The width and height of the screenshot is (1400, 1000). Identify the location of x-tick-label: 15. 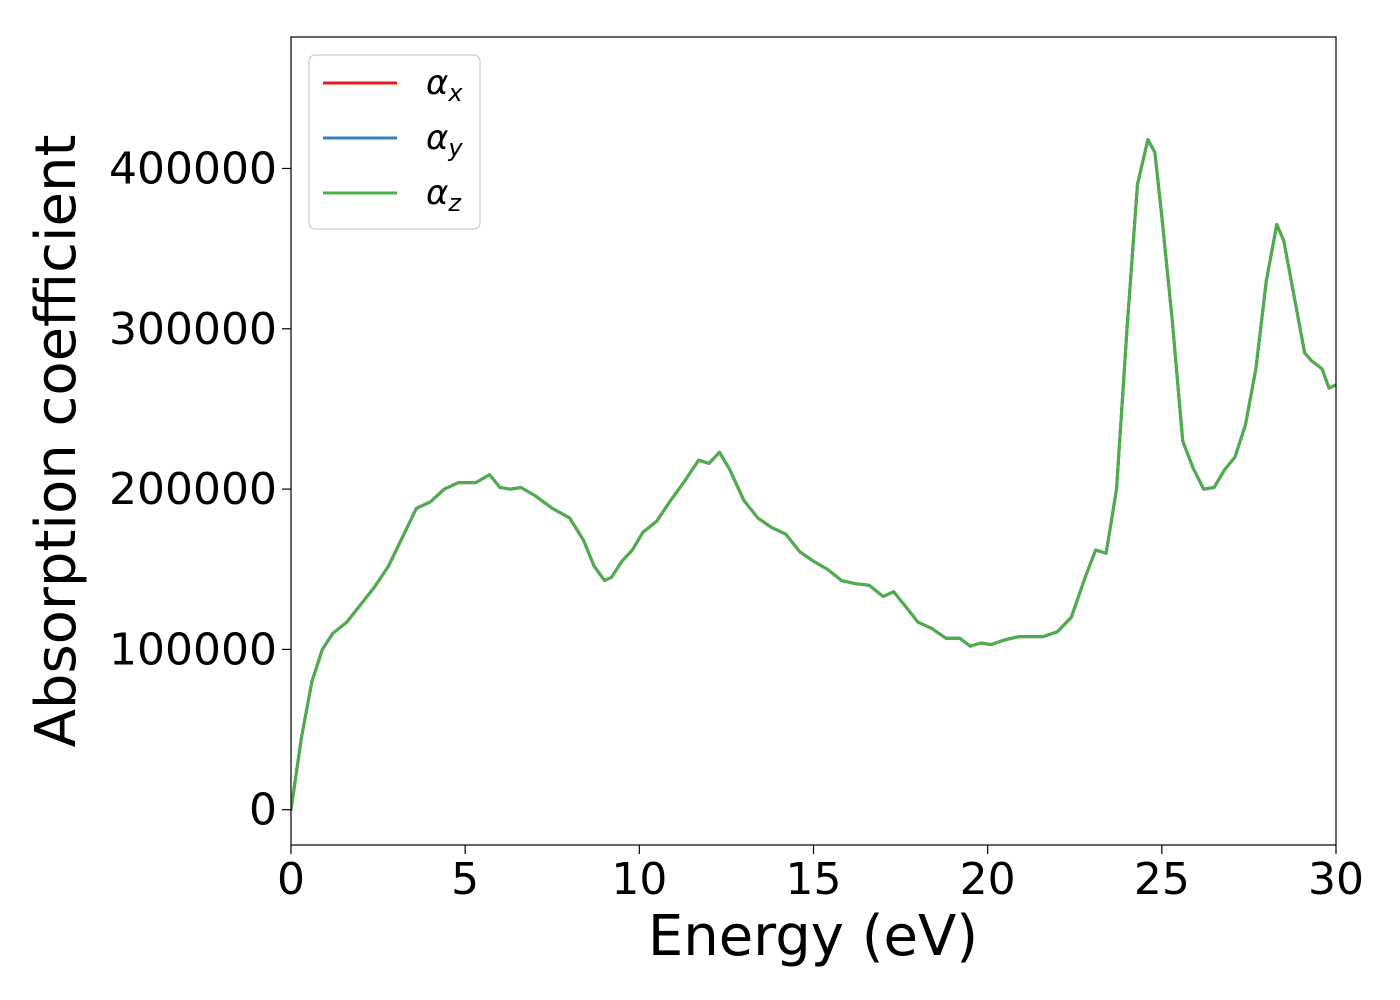
(814, 879).